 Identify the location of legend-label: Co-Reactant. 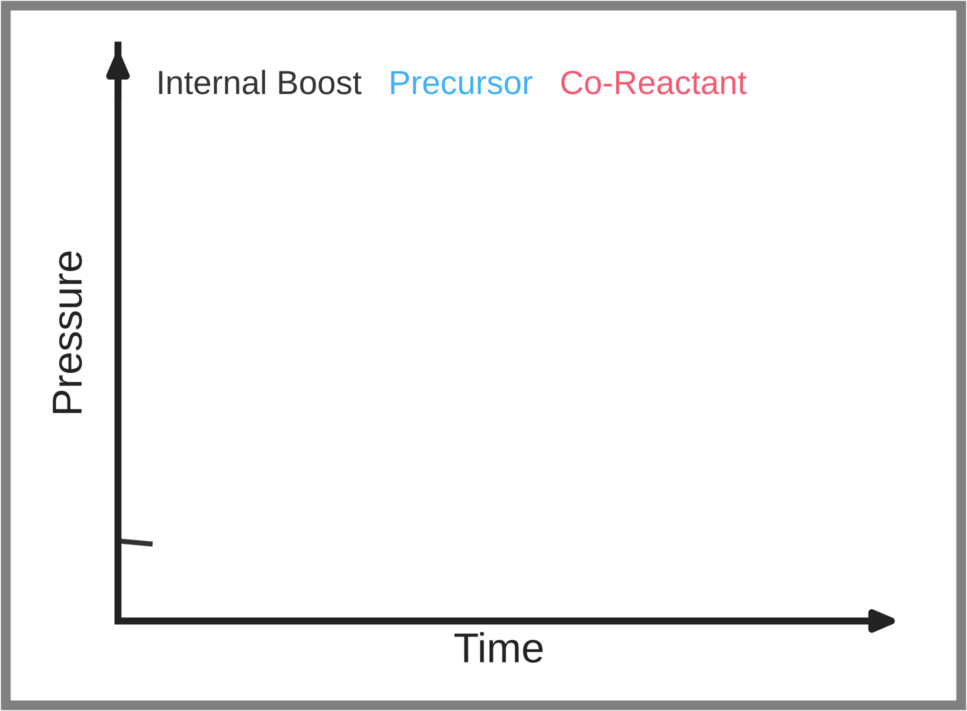
(654, 82).